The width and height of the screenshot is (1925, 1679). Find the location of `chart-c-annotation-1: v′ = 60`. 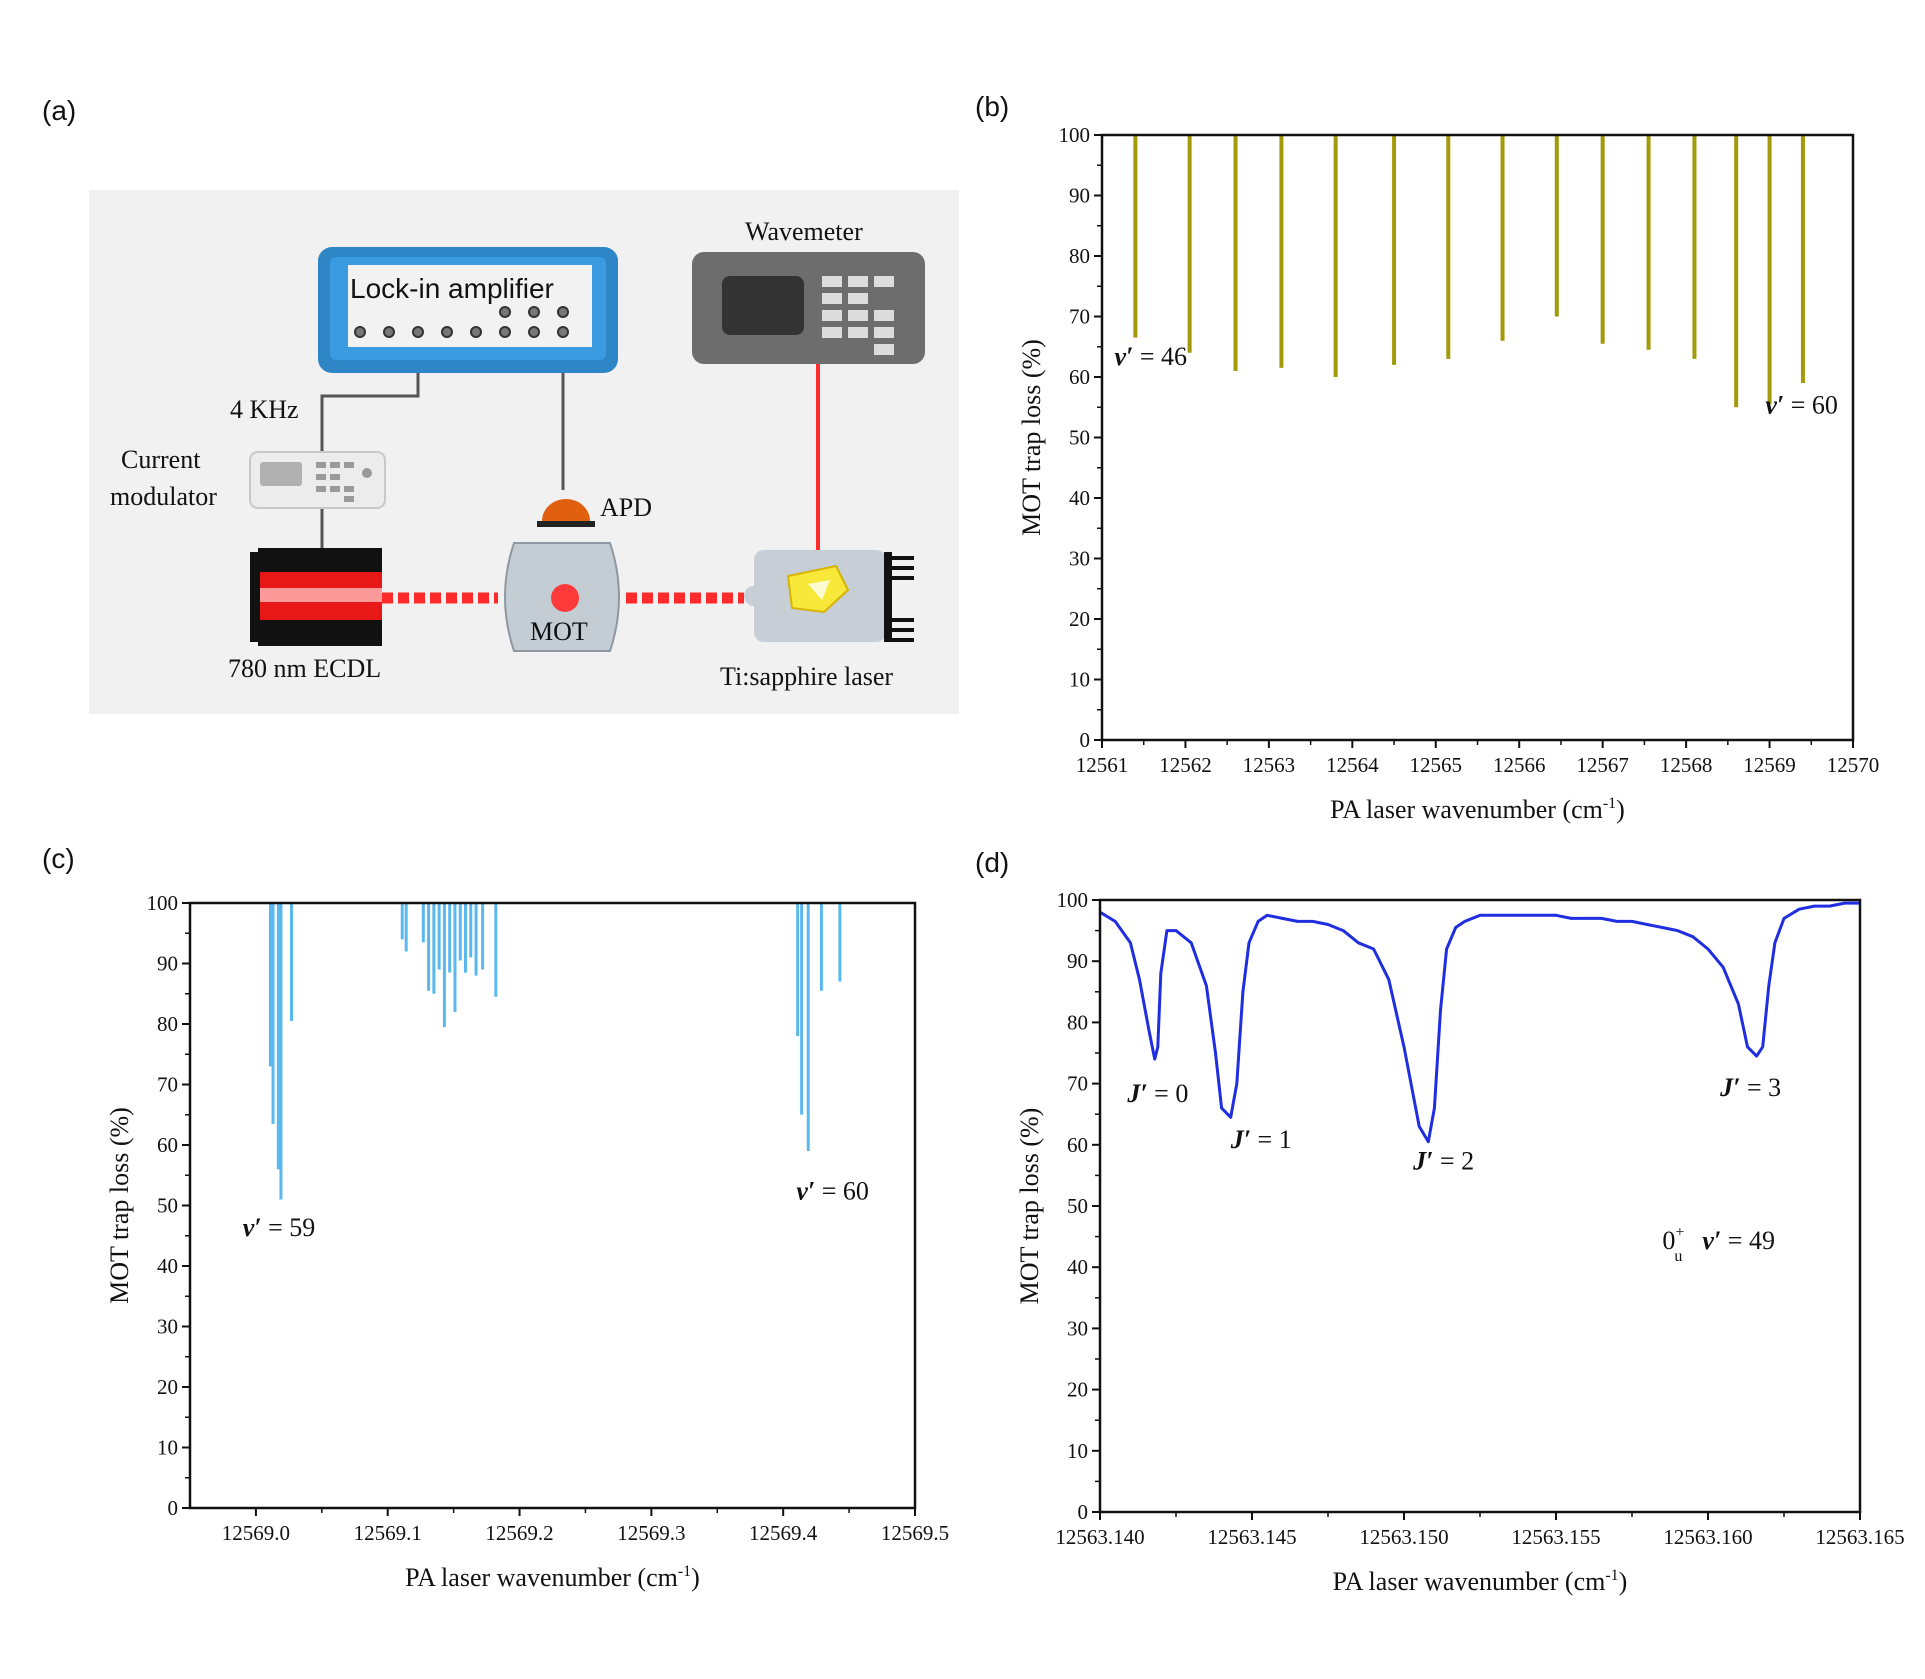

chart-c-annotation-1: v′ = 60 is located at coordinates (832, 1190).